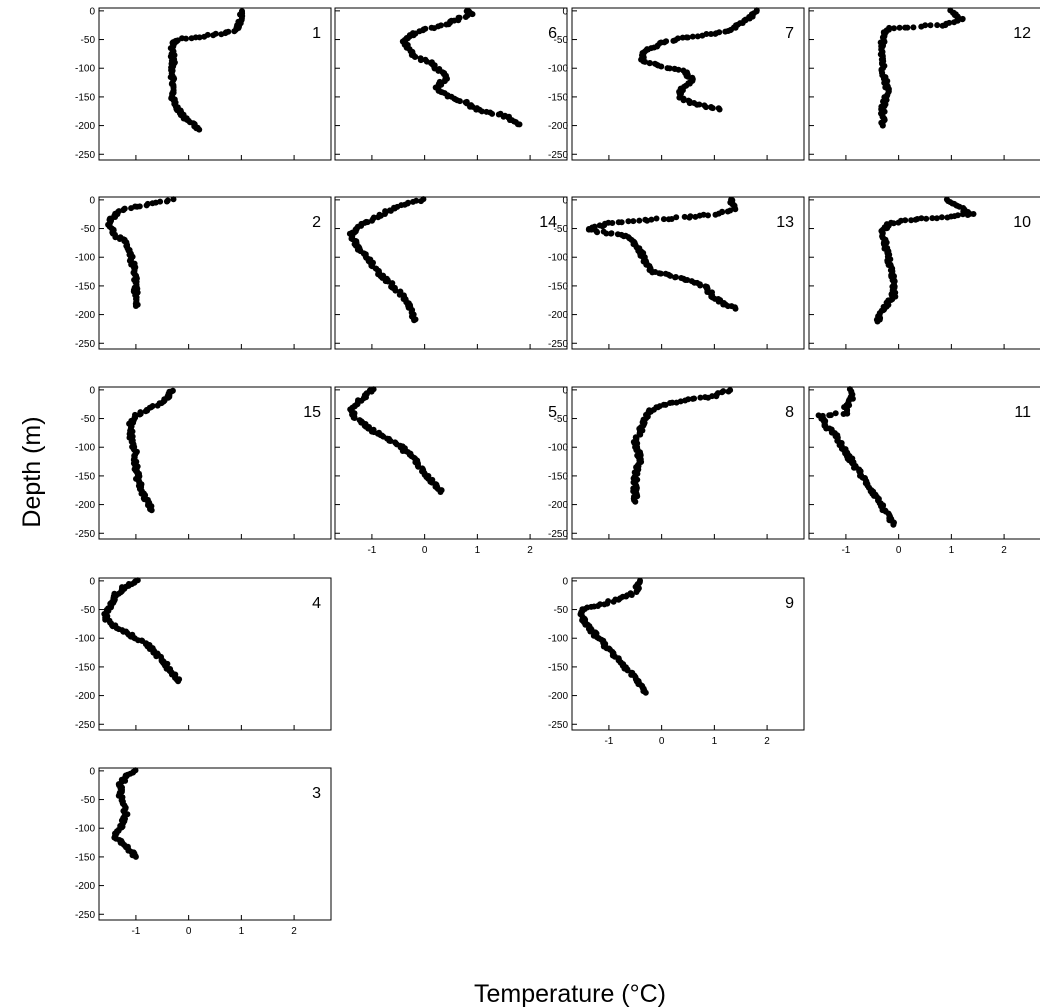 This screenshot has width=1040, height=1007. Describe the element at coordinates (608, 741) in the screenshot. I see `x-tick-label: -1` at that location.